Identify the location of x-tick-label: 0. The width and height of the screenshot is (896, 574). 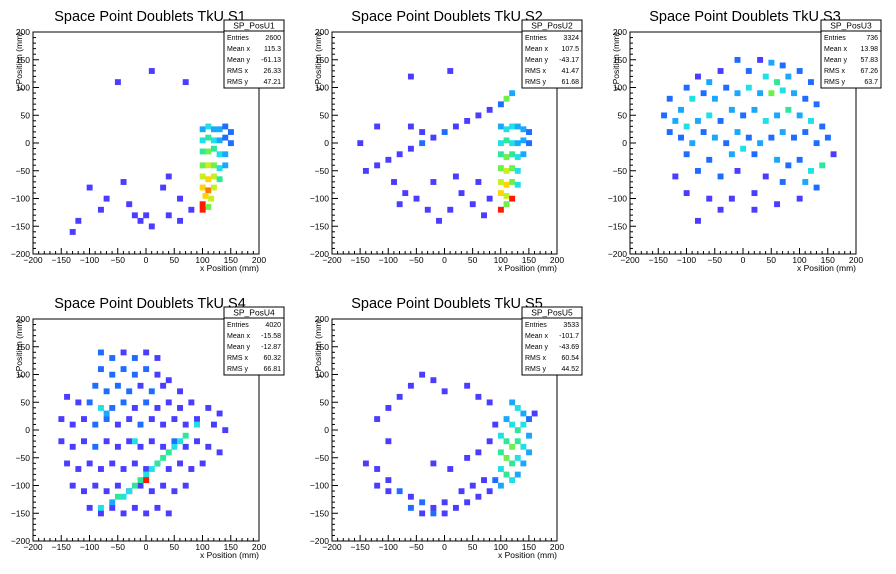
(146, 260).